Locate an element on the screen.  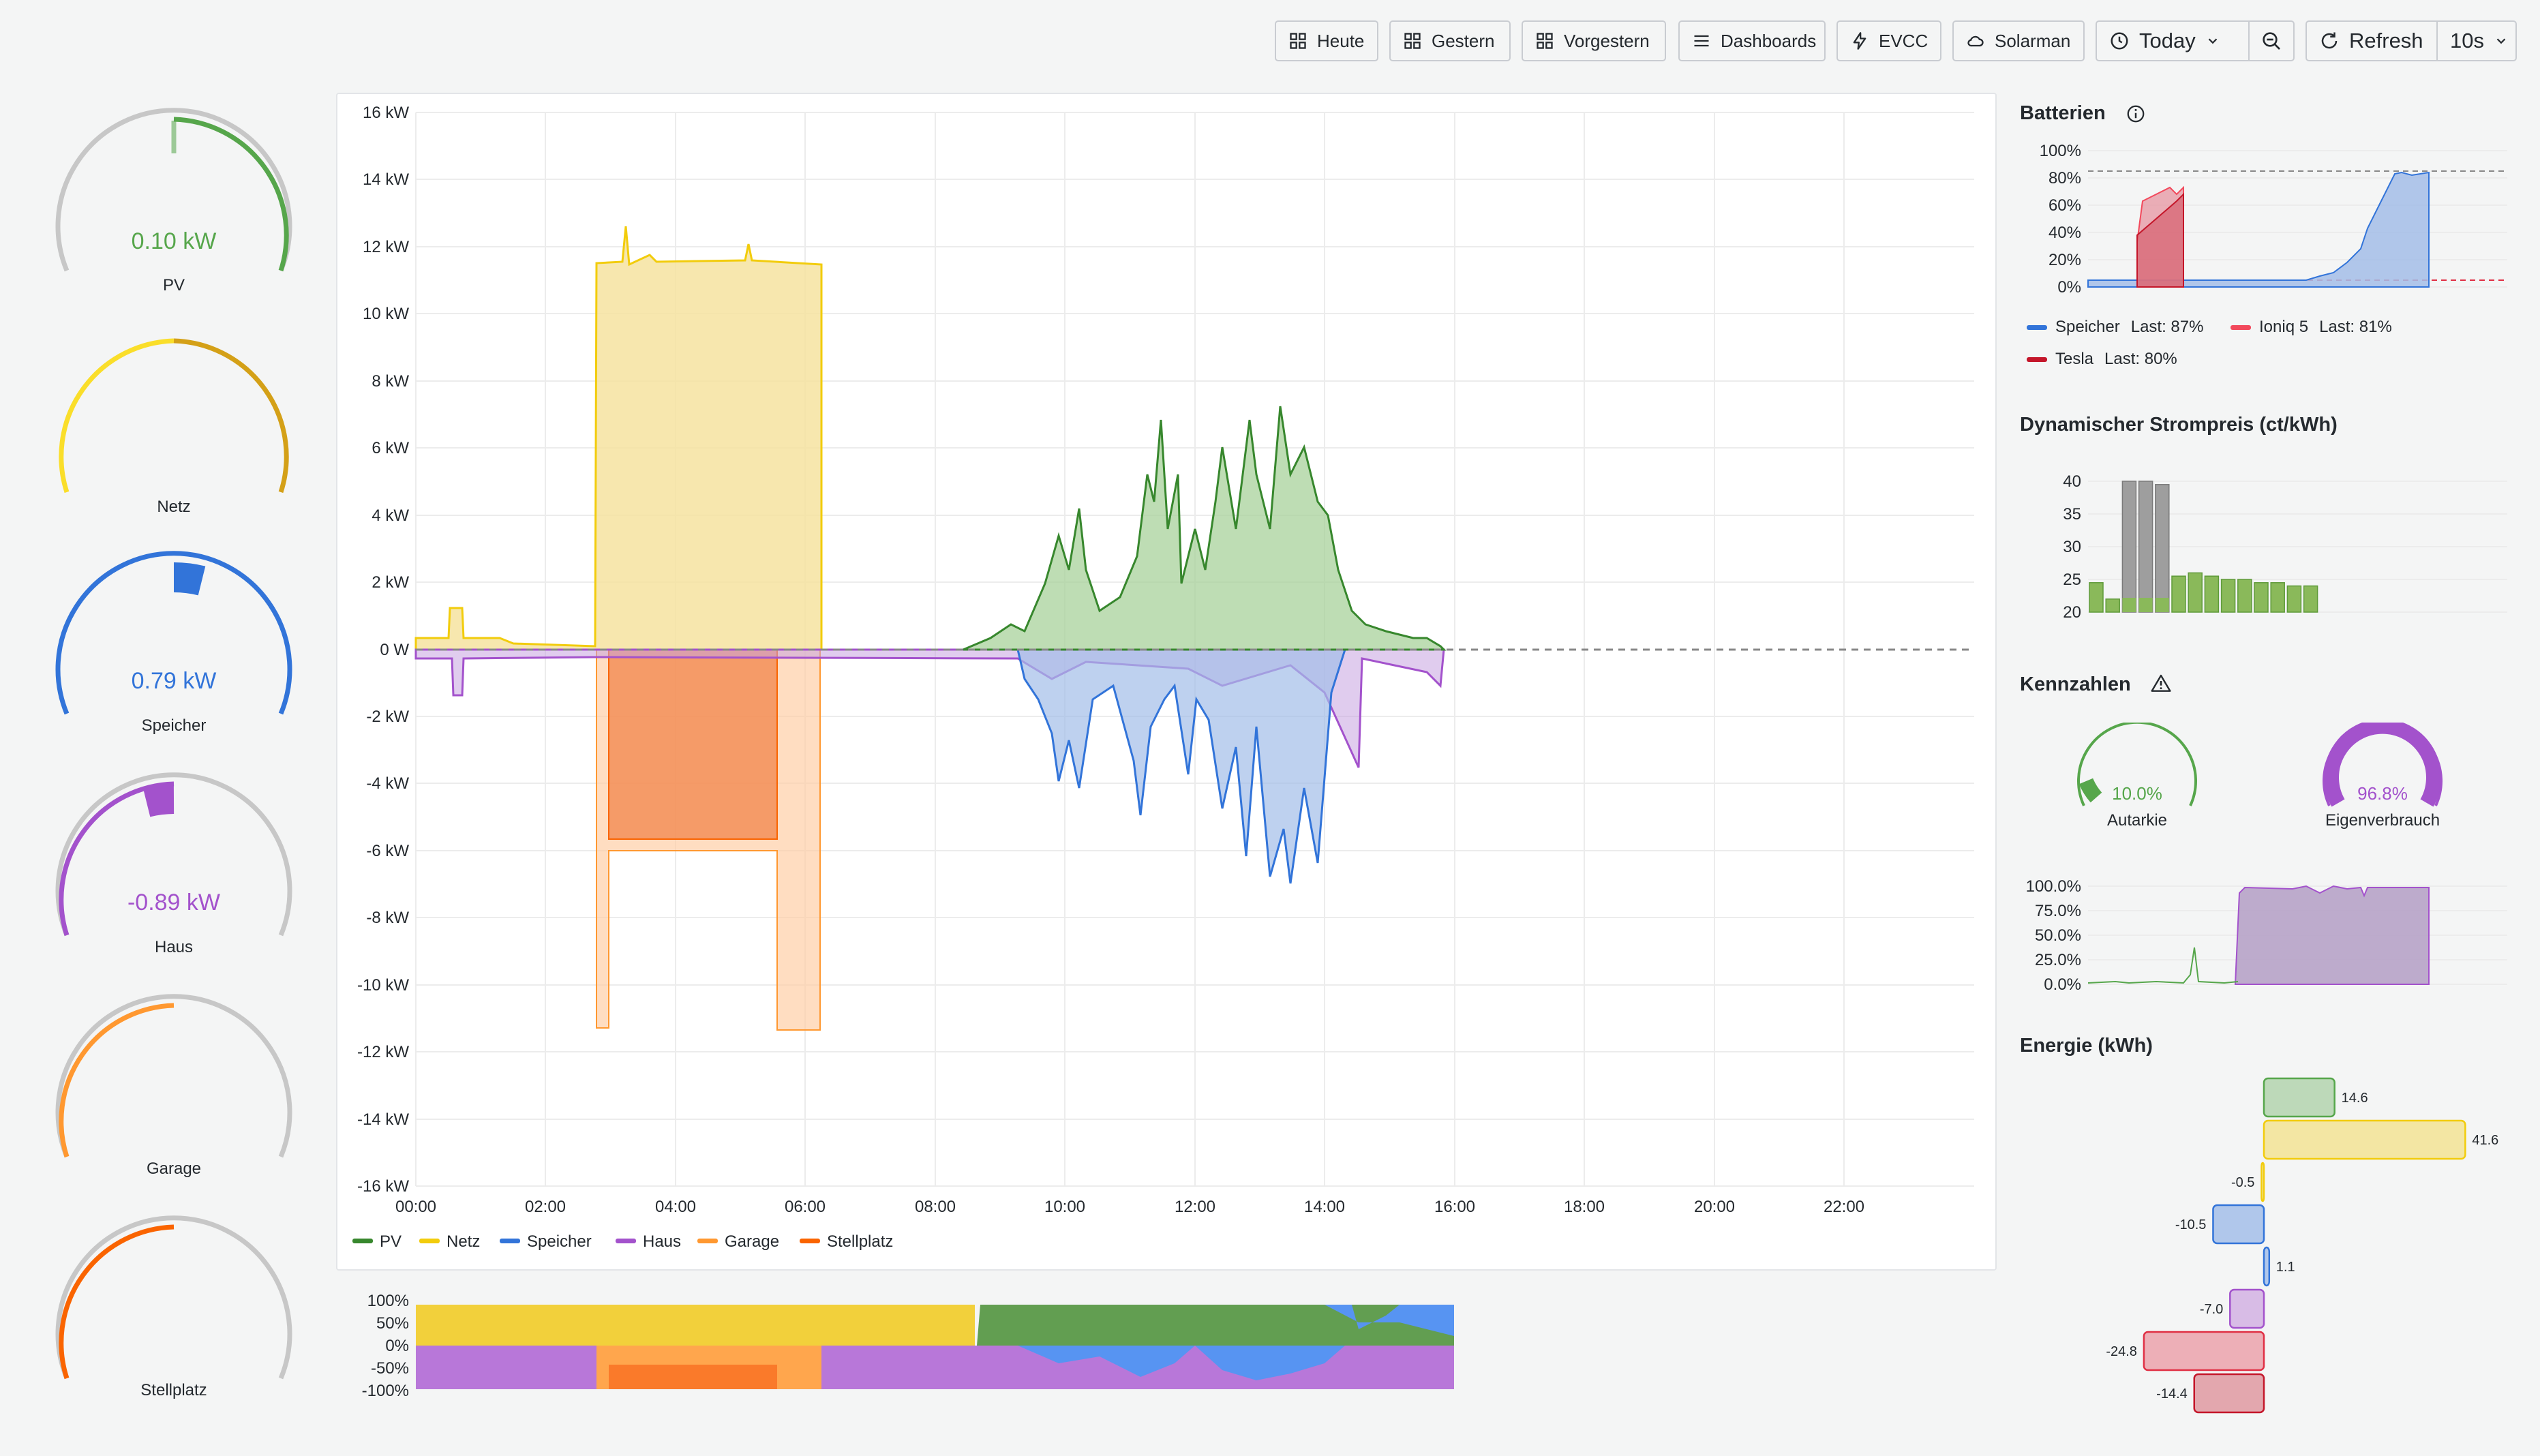
eigenverbrauch-label: Eigenverbrauch is located at coordinates (2382, 820).